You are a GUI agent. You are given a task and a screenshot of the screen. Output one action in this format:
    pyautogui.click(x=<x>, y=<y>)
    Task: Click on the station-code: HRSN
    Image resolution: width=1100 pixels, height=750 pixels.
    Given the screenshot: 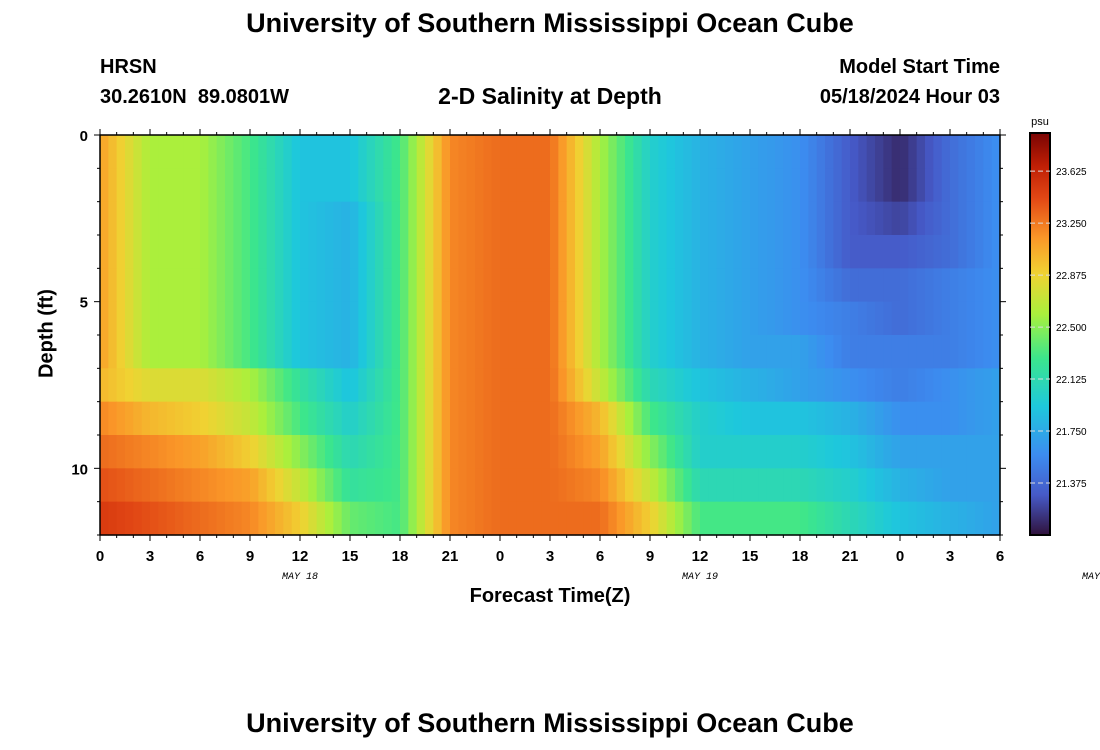 What is the action you would take?
    pyautogui.click(x=128, y=67)
    